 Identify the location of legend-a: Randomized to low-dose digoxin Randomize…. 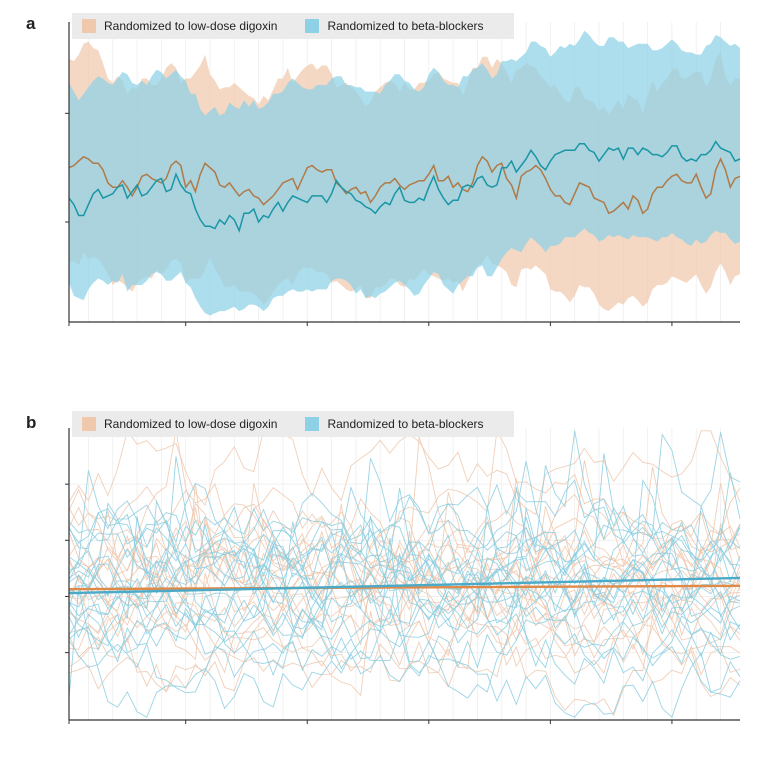
(293, 26).